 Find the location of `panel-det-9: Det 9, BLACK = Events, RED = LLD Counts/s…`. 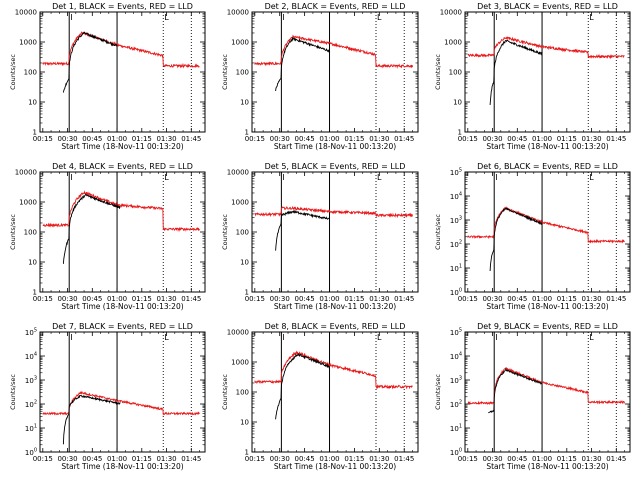

panel-det-9: Det 9, BLACK = Events, RED = LLD Counts/s… is located at coordinates (532, 396).